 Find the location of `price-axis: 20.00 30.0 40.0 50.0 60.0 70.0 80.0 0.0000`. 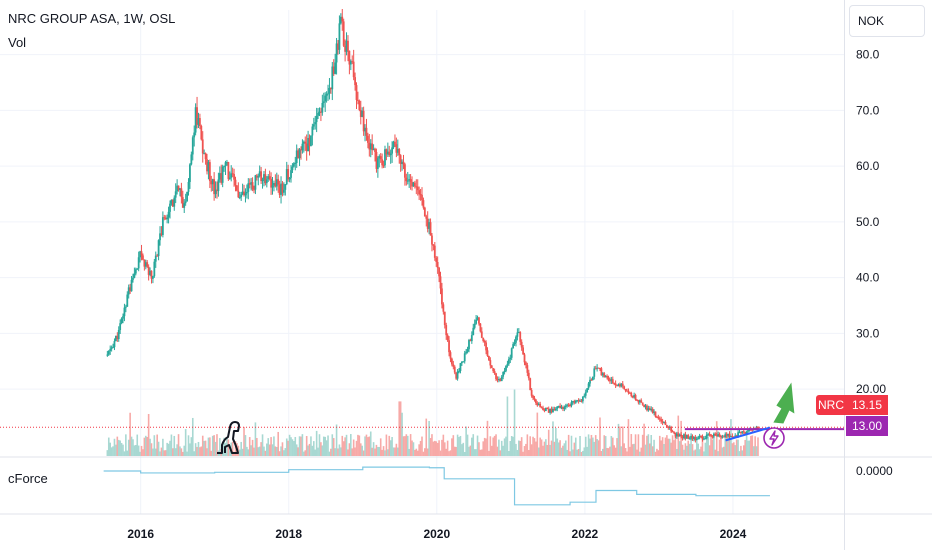

price-axis: 20.00 30.0 40.0 50.0 60.0 70.0 80.0 0.0000 is located at coordinates (874, 263).